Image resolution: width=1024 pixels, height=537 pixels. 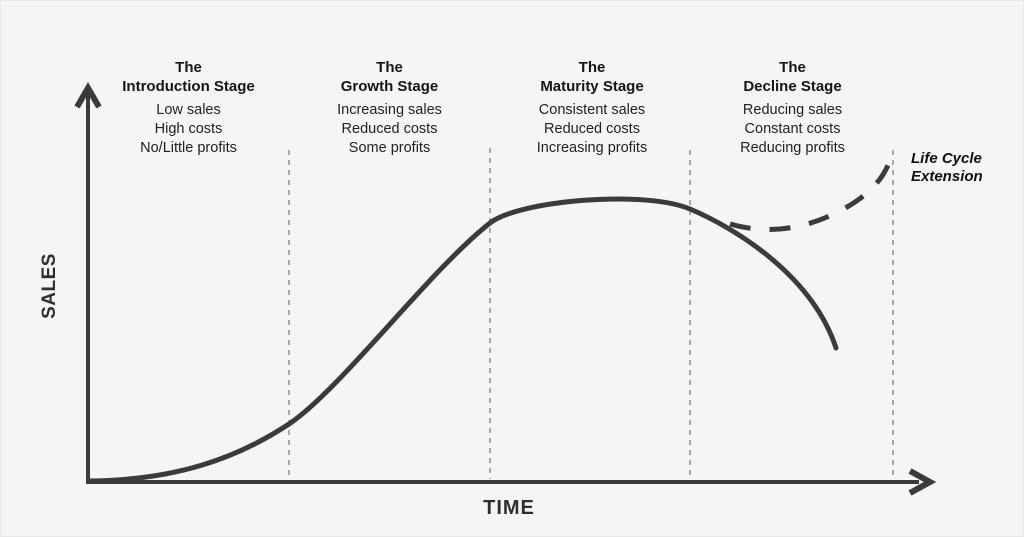 What do you see at coordinates (188, 129) in the screenshot?
I see `stage-point: High costs` at bounding box center [188, 129].